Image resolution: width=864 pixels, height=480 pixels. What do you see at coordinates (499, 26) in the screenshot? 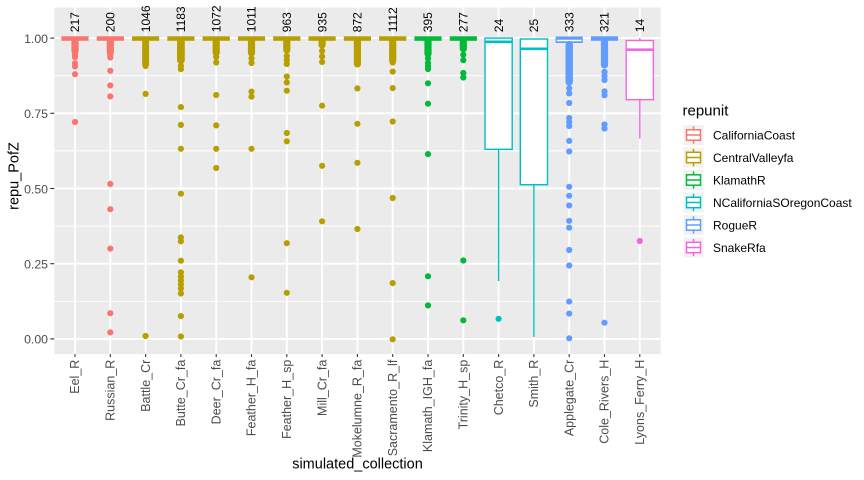
I see `svg-text: 24` at bounding box center [499, 26].